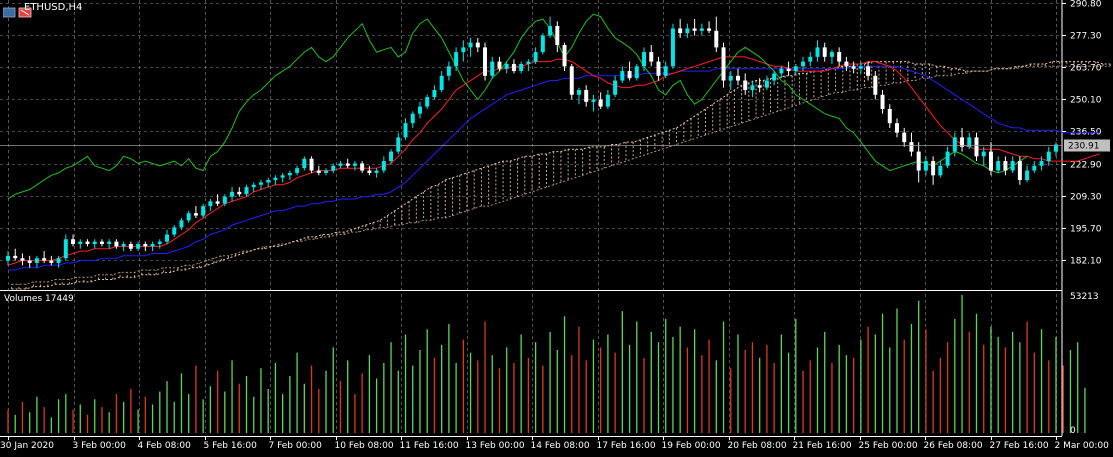 This screenshot has height=457, width=1113. I want to click on time-tick-label: 27 Feb 16:00, so click(1019, 446).